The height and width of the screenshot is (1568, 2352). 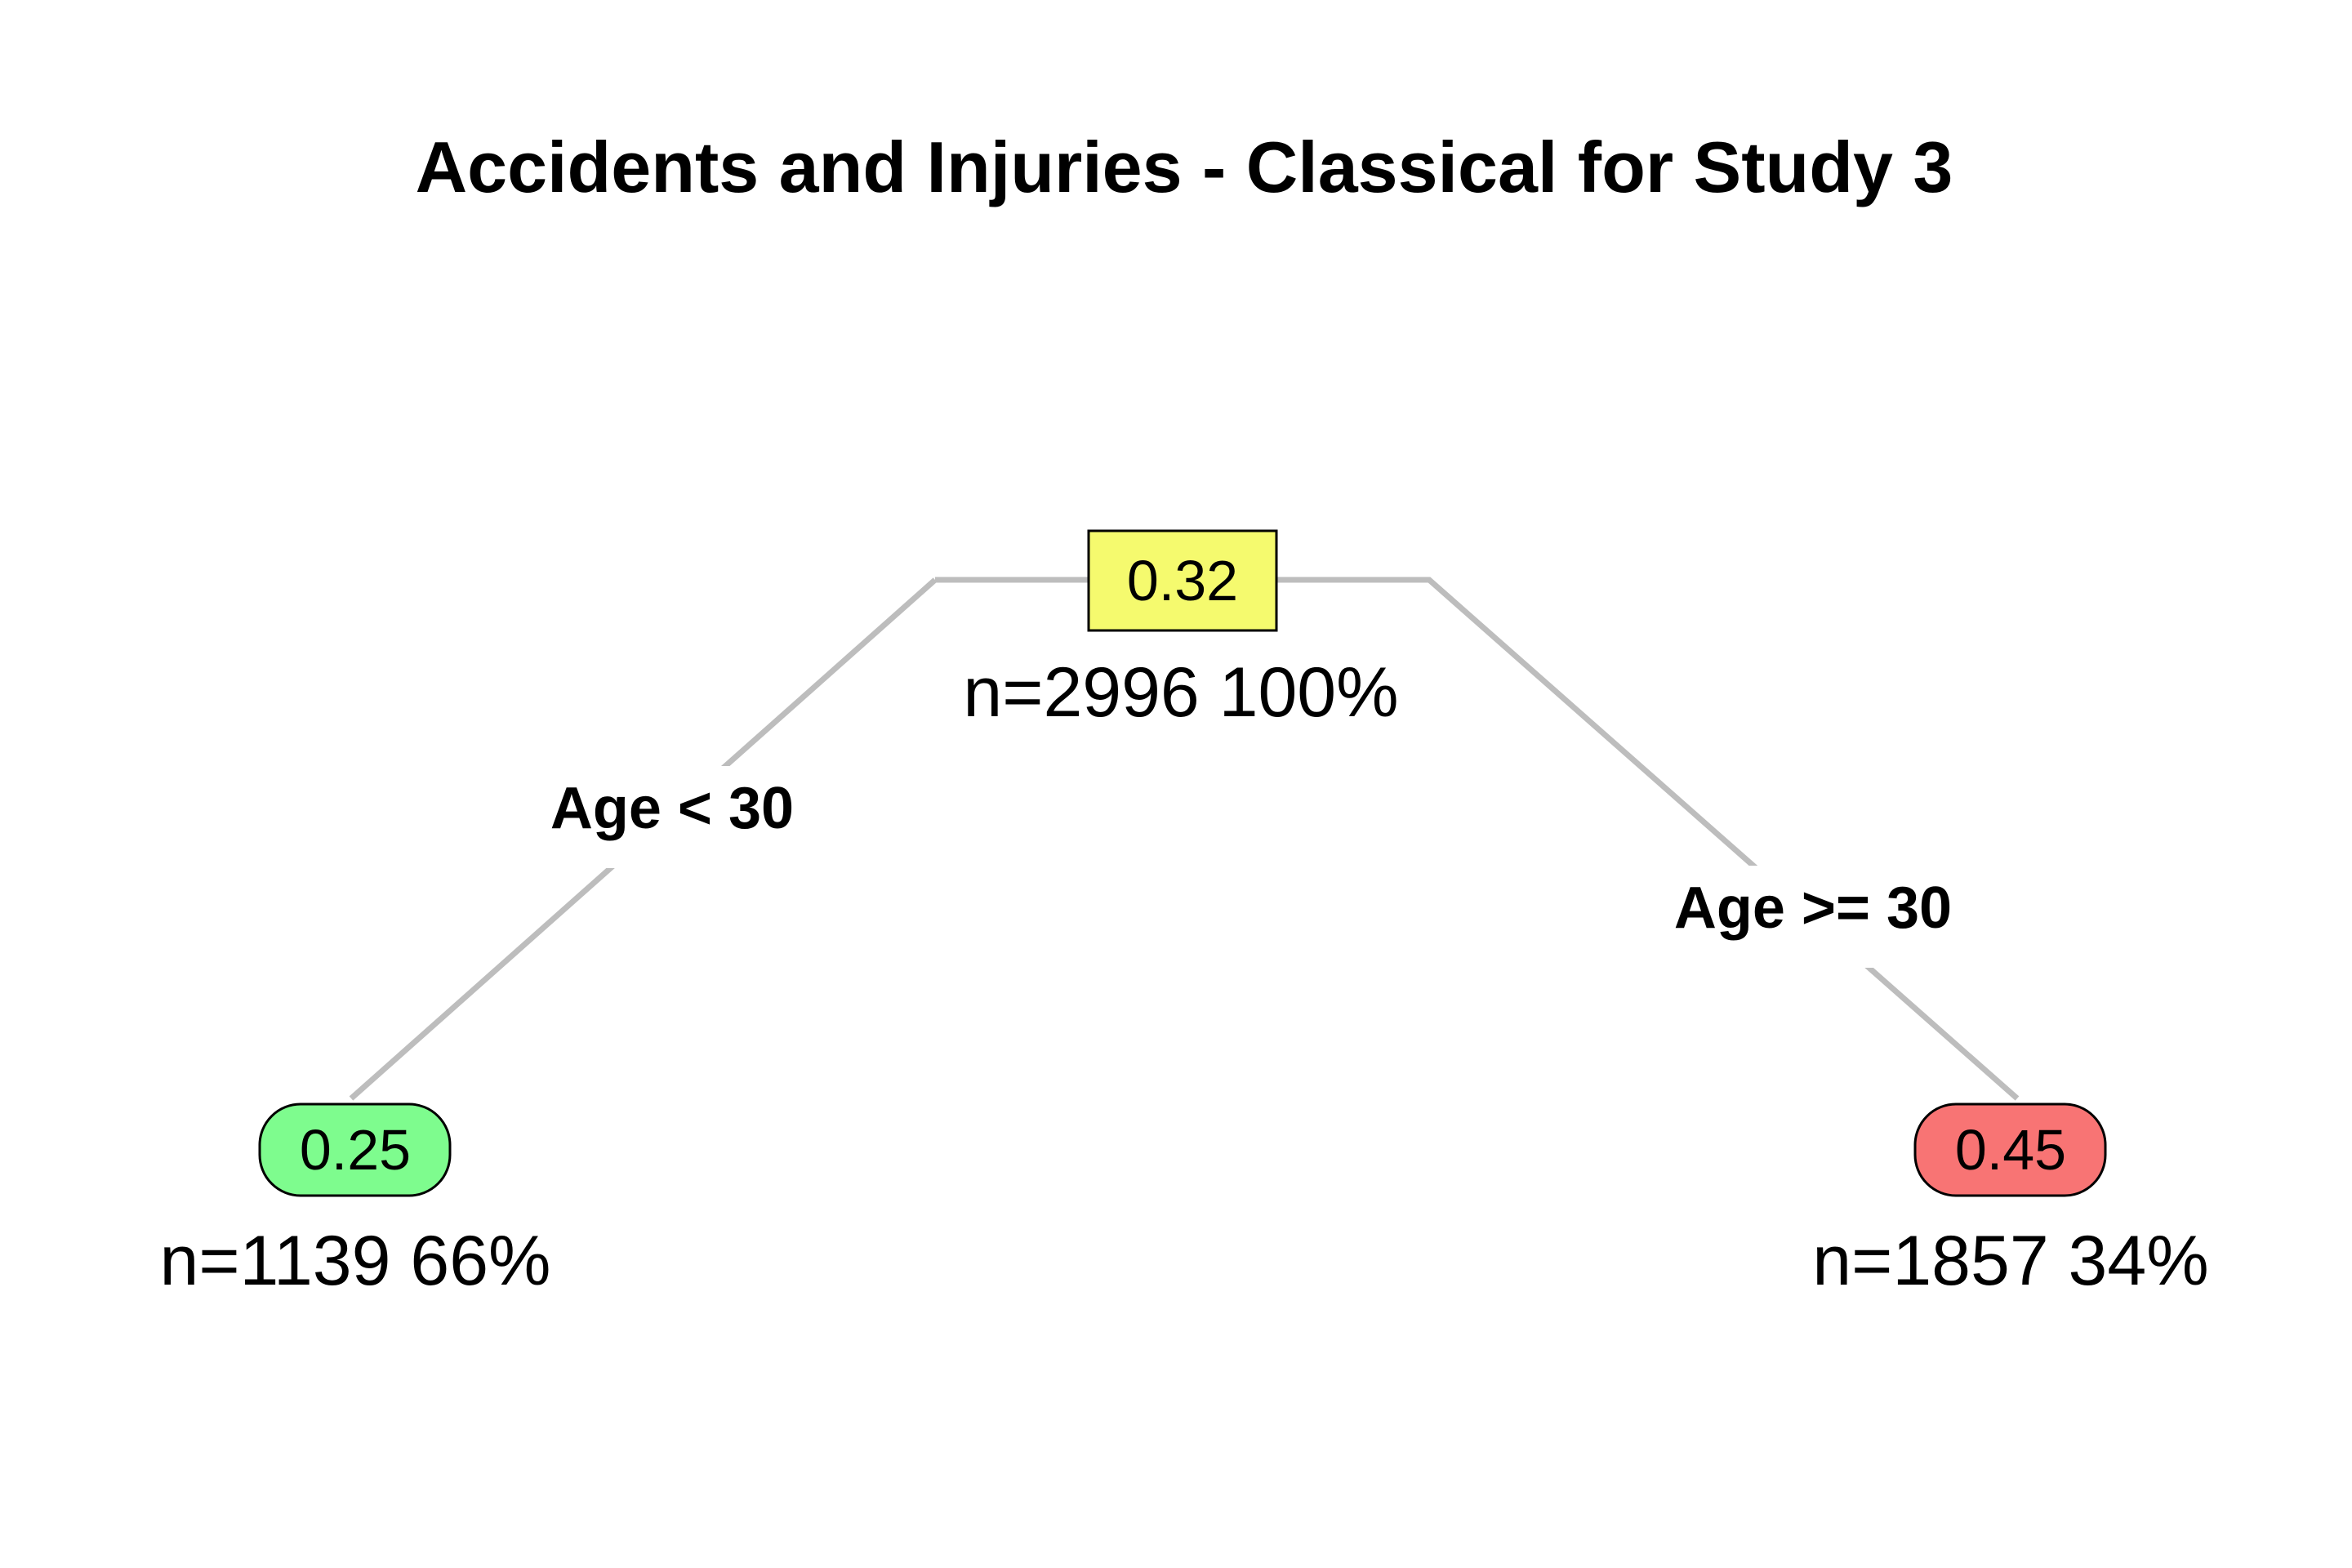 I want to click on root-node-value: 0.32, so click(x=1182, y=580).